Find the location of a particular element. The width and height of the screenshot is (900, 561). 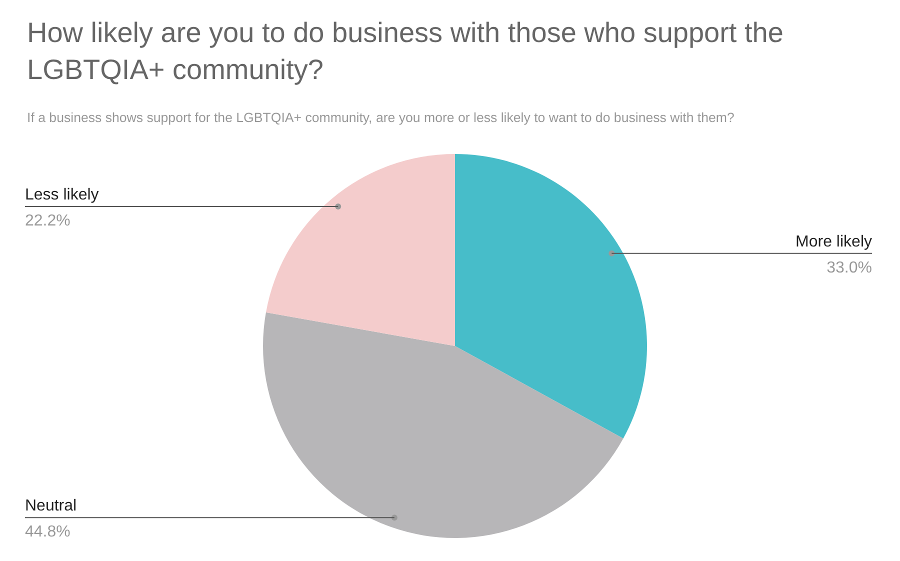

chart-subtitle: If a business shows support for the LGBTQIA+ community, are you more or less likely to want to do business with them? is located at coordinates (381, 117).